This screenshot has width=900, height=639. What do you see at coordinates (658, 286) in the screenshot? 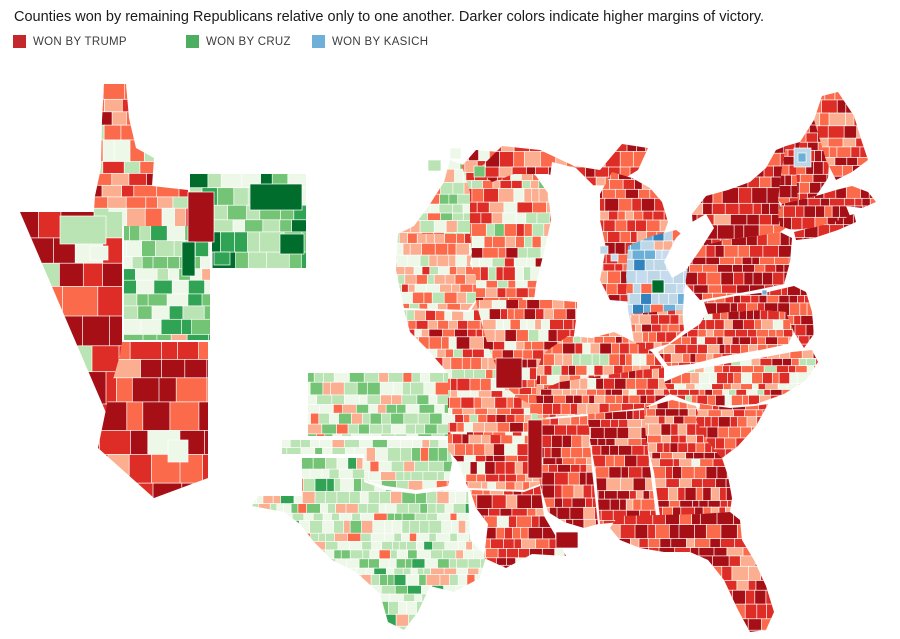
I see `county-patch-holmes-county-green` at bounding box center [658, 286].